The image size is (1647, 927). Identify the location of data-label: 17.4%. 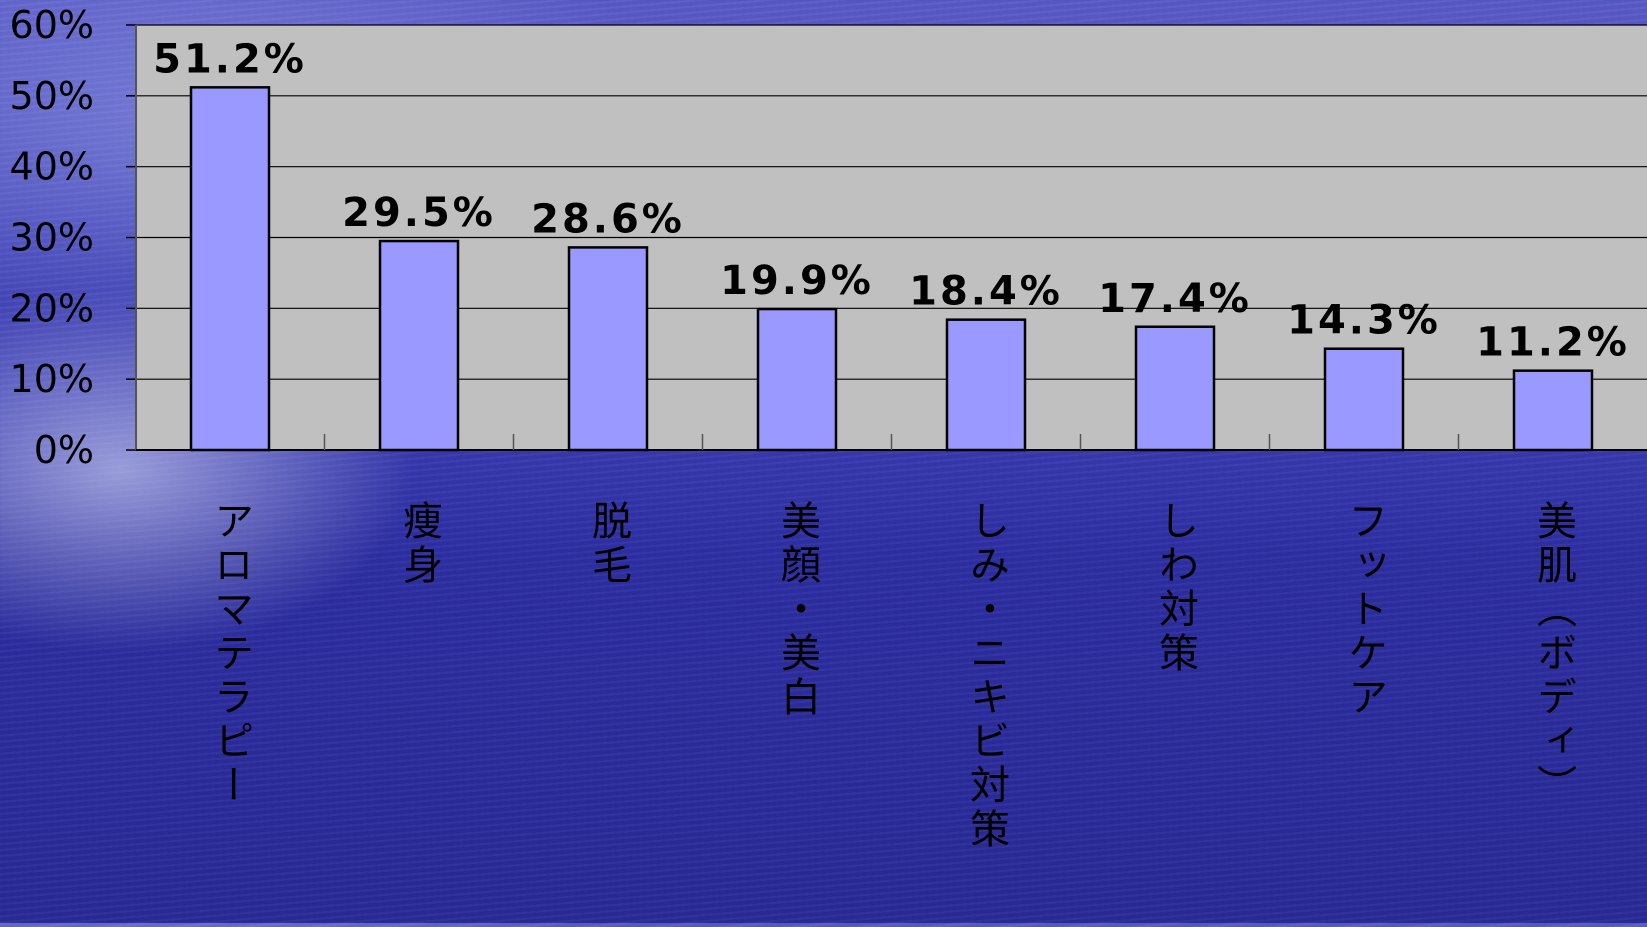
(1175, 299).